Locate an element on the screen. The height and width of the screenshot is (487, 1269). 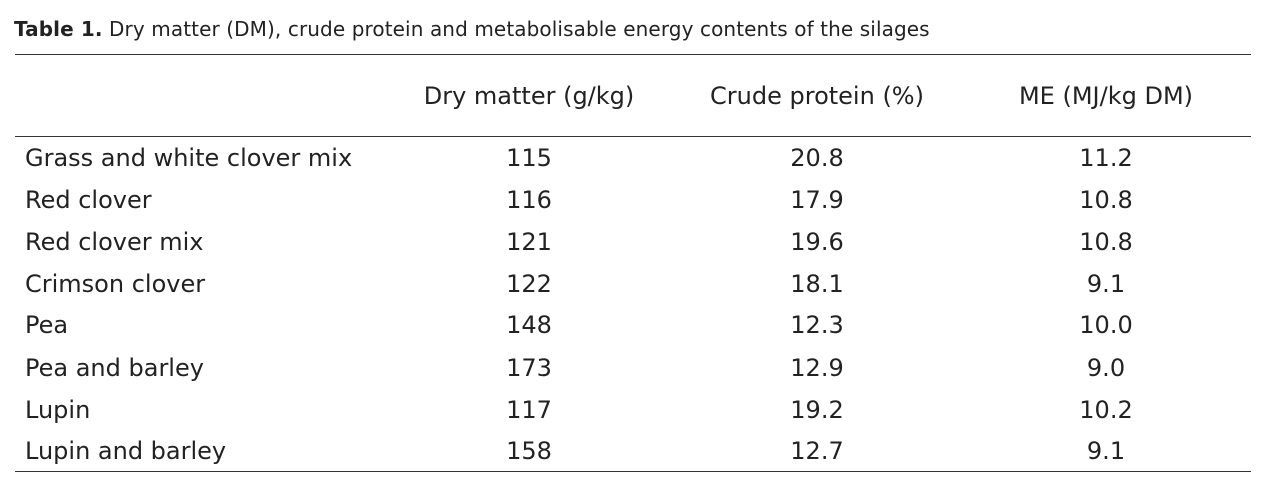
crude-protein-value: 19.2 is located at coordinates (817, 410).